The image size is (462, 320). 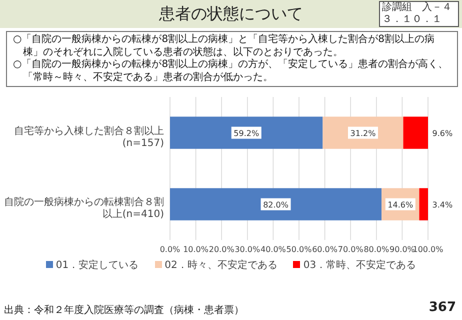 I want to click on data-label: 9.6%, so click(x=442, y=133).